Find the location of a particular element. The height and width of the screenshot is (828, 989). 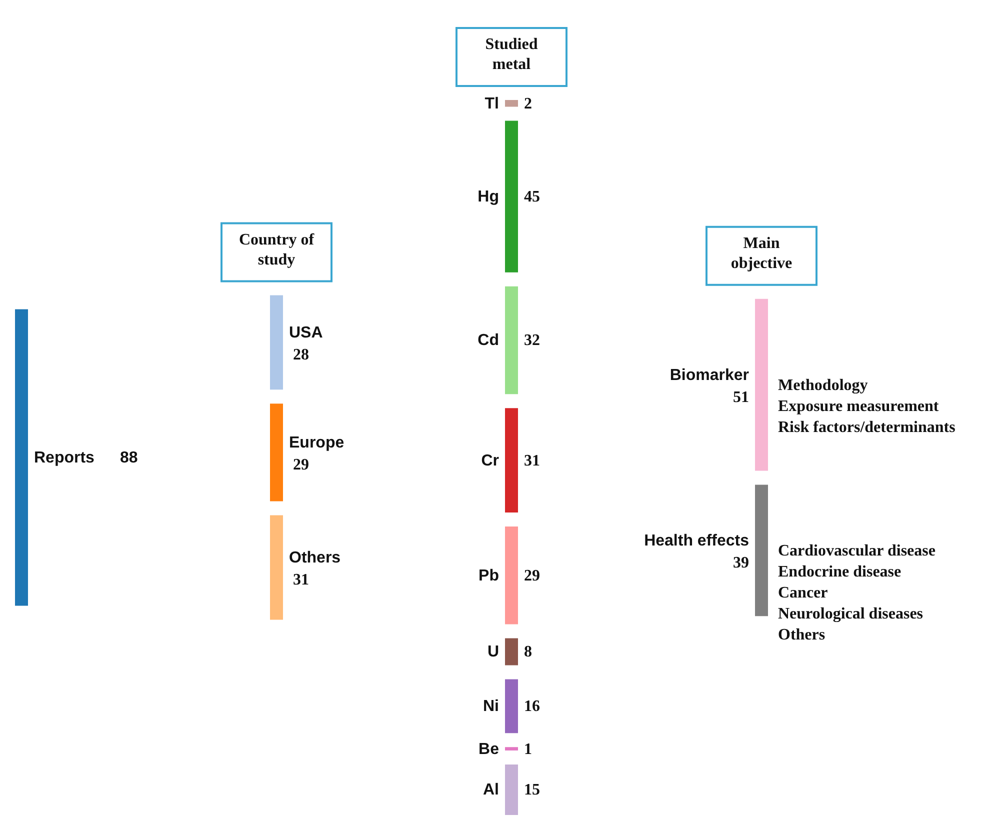

category-label: Al is located at coordinates (491, 790).